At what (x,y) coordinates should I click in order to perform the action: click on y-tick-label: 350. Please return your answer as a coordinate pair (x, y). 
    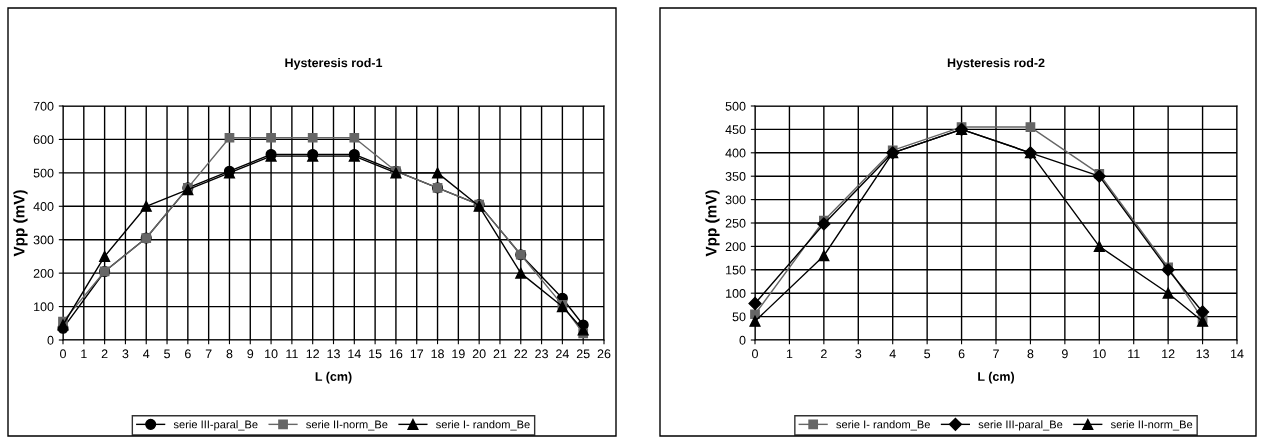
    Looking at the image, I should click on (735, 176).